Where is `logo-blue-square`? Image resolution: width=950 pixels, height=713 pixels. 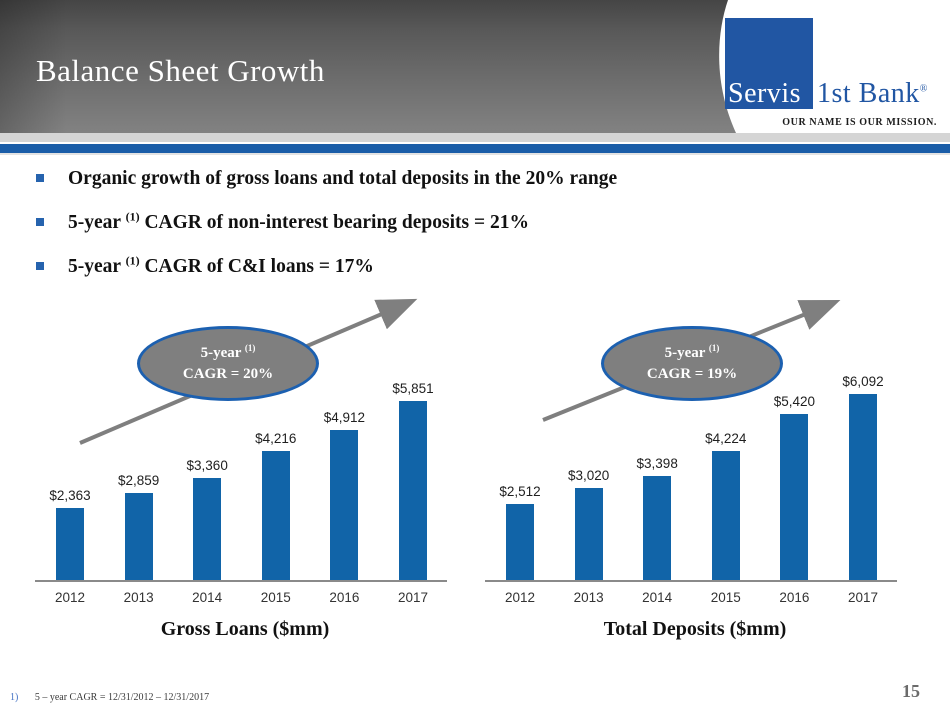 logo-blue-square is located at coordinates (769, 63).